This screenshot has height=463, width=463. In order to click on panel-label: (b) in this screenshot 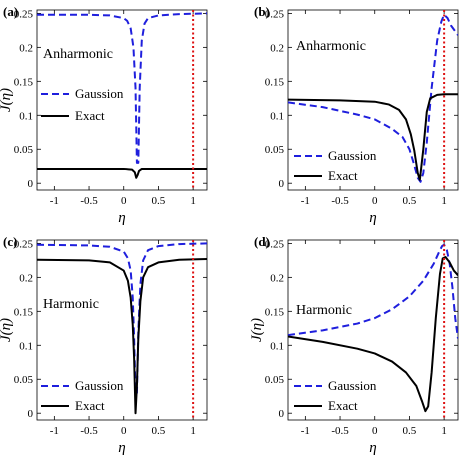, I will do `click(262, 11)`.